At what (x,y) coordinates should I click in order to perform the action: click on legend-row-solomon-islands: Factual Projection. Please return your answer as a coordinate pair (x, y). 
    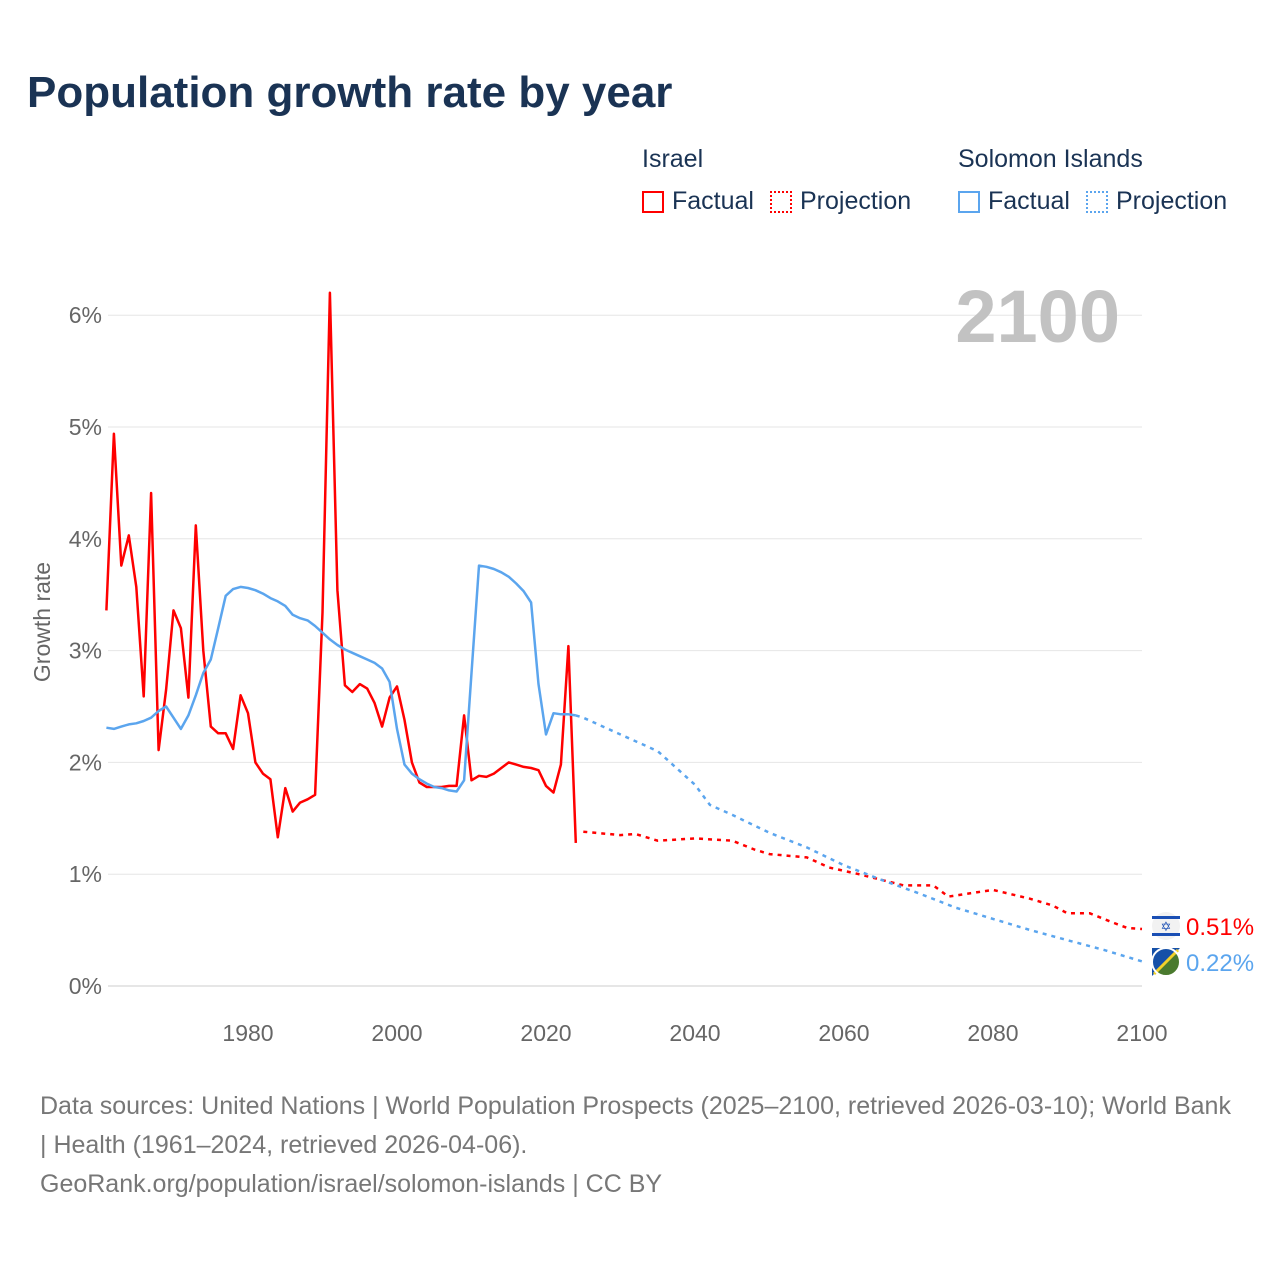
    Looking at the image, I should click on (1100, 201).